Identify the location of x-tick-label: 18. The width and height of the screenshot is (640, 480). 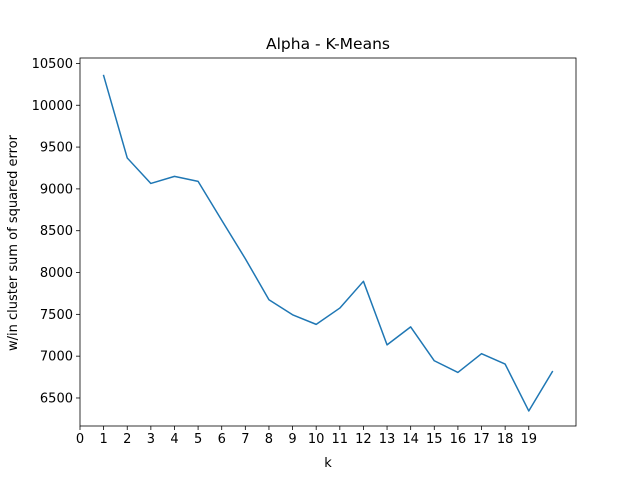
(505, 439).